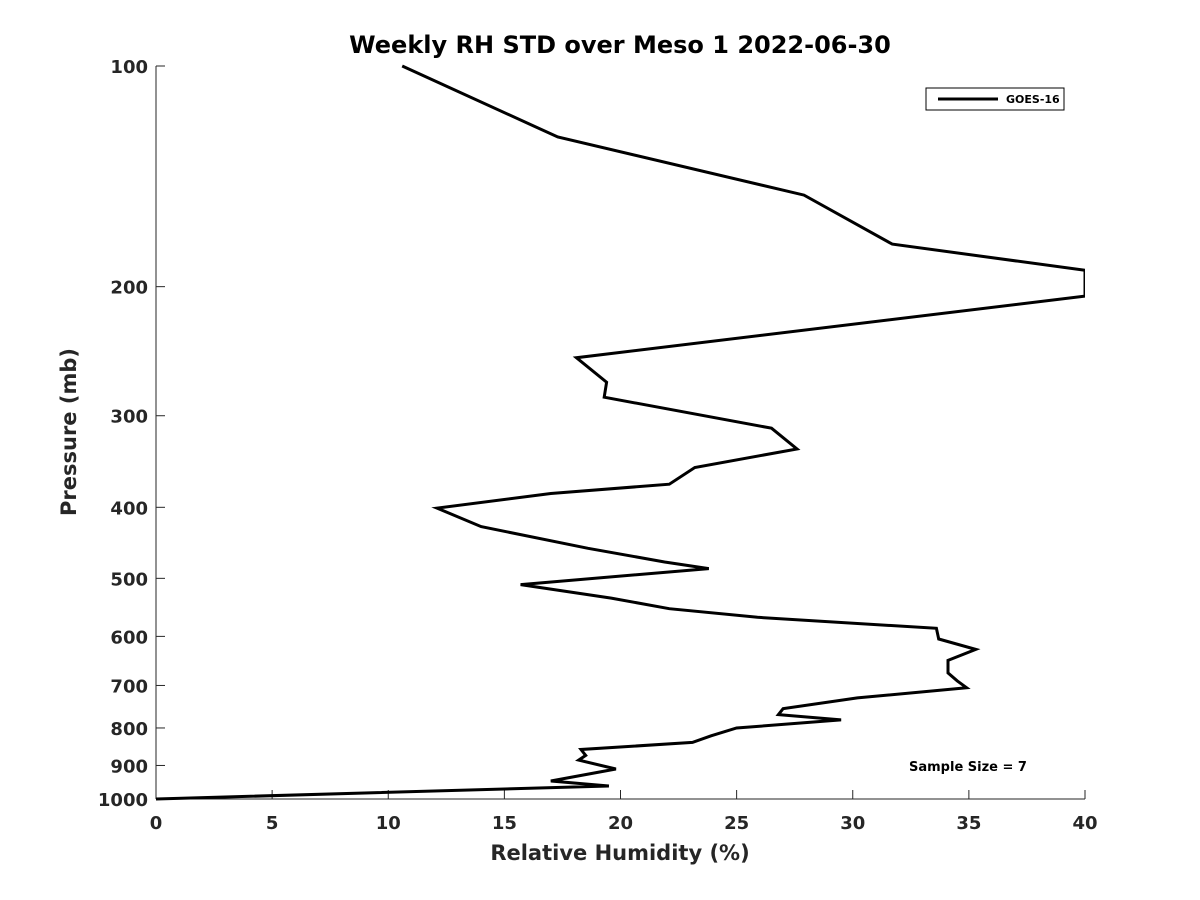  Describe the element at coordinates (995, 99) in the screenshot. I see `legend: GOES-16` at that location.